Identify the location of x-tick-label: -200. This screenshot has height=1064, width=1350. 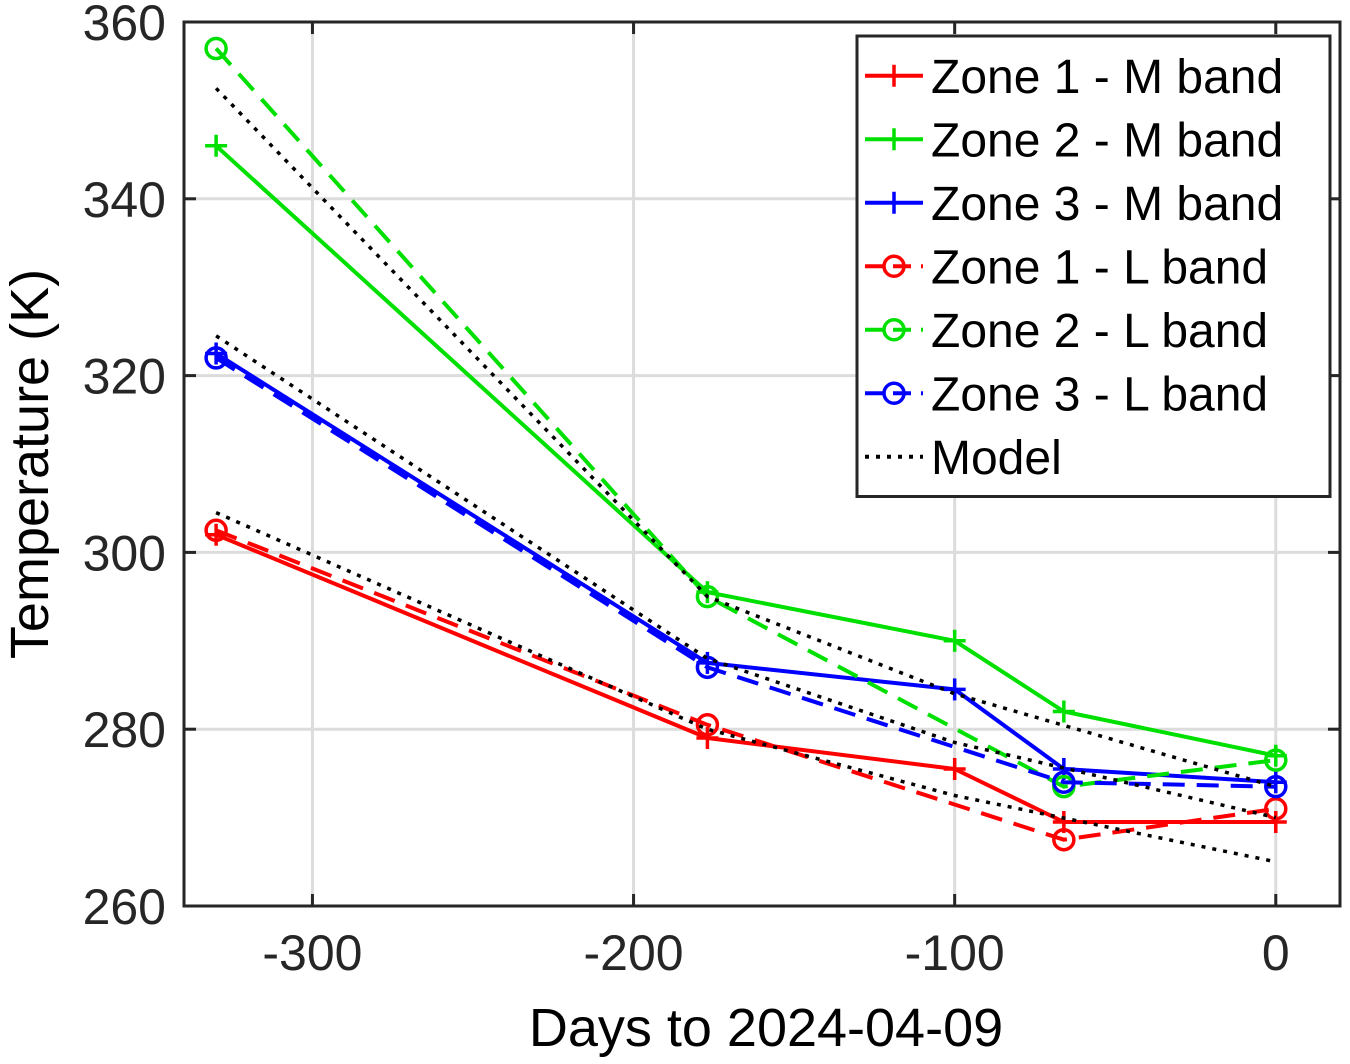
(634, 953).